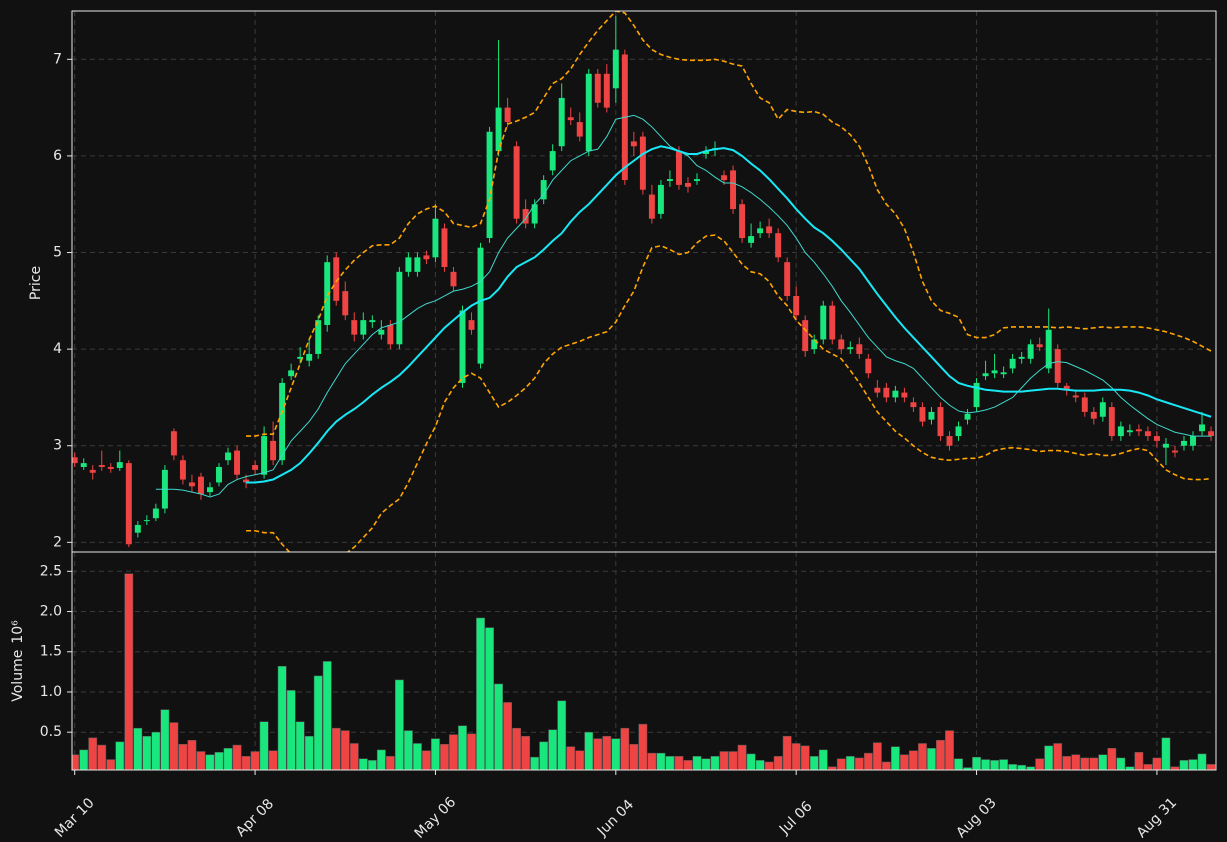 This screenshot has width=1227, height=842. I want to click on x-tick-label: Apr 08, so click(255, 818).